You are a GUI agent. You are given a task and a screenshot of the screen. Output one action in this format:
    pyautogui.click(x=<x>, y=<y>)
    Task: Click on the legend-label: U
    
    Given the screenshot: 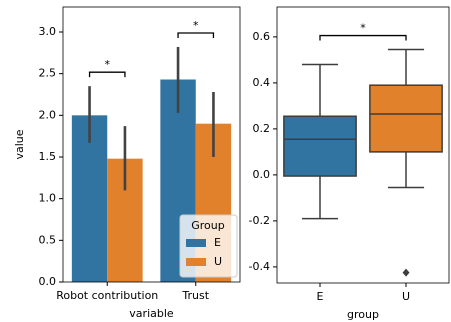 What is the action you would take?
    pyautogui.click(x=218, y=261)
    